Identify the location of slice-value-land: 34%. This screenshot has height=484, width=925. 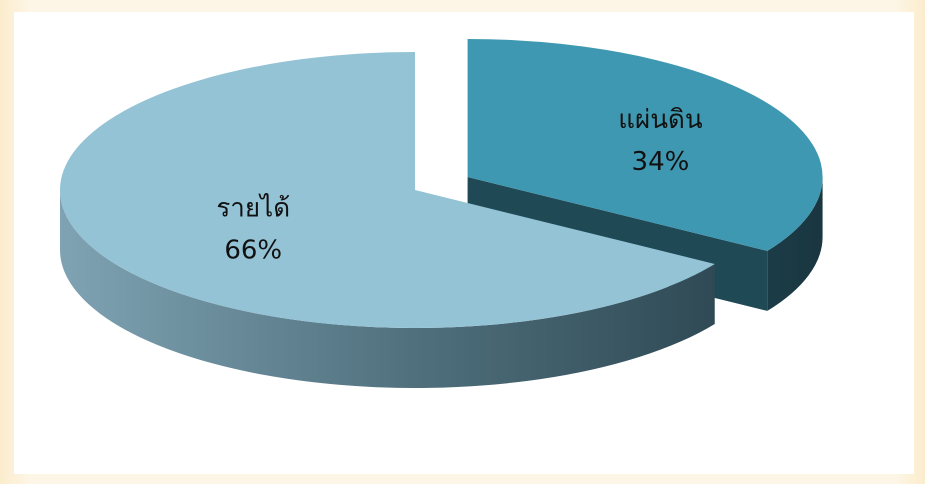
(661, 162).